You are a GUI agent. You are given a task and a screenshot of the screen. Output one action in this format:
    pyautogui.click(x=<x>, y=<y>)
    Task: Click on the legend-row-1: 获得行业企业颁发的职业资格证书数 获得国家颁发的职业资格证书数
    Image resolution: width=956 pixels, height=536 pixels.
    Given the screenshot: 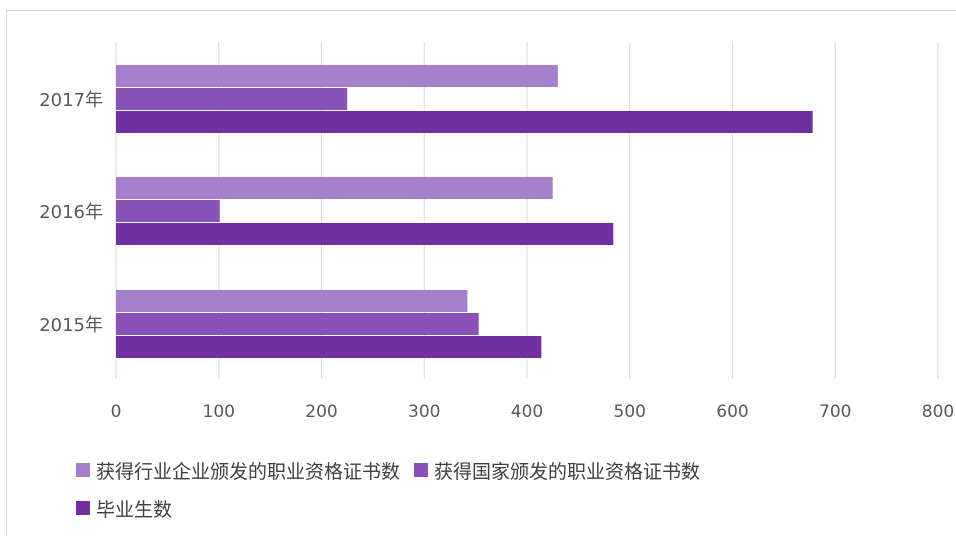 What is the action you would take?
    pyautogui.click(x=506, y=470)
    